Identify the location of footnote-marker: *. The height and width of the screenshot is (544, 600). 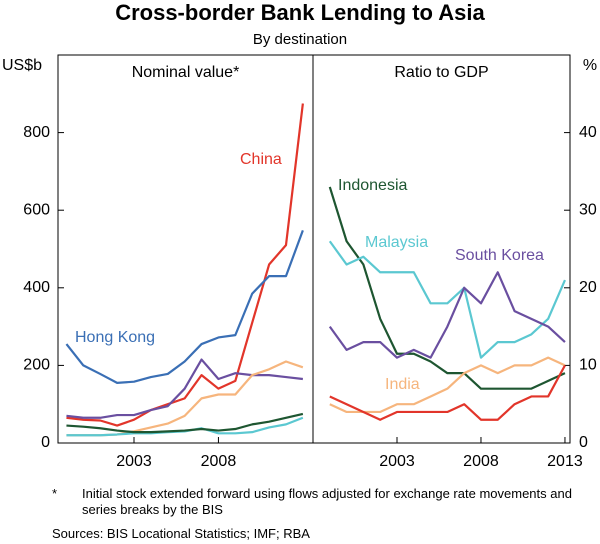
(55, 493).